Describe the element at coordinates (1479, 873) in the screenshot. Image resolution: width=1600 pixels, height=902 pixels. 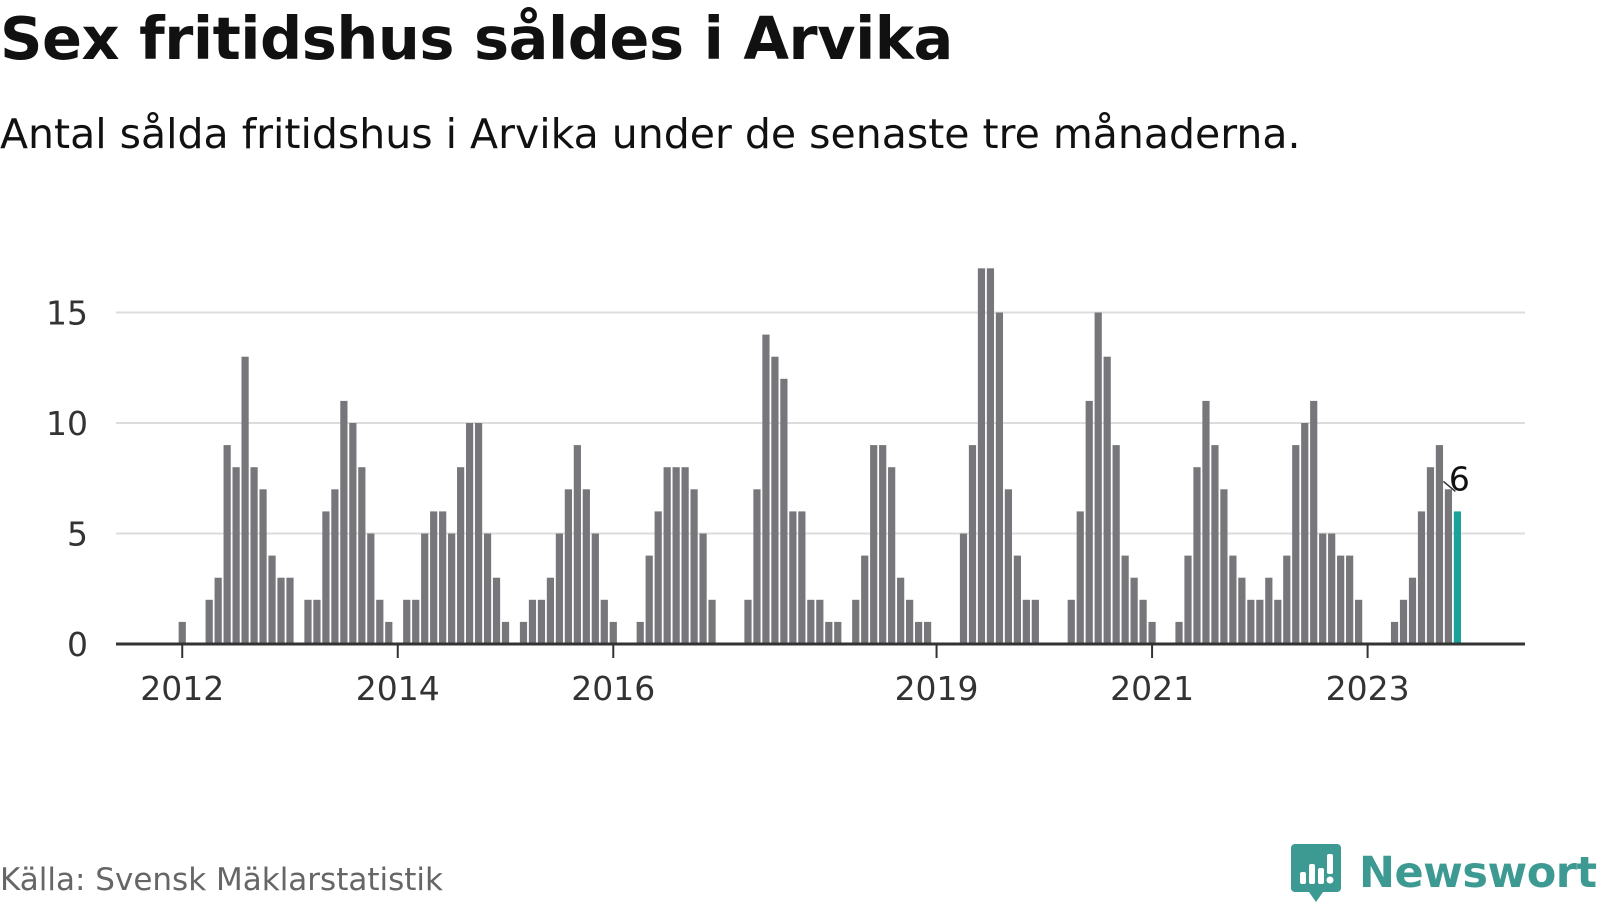
I see `brand-name: Newsworthy` at that location.